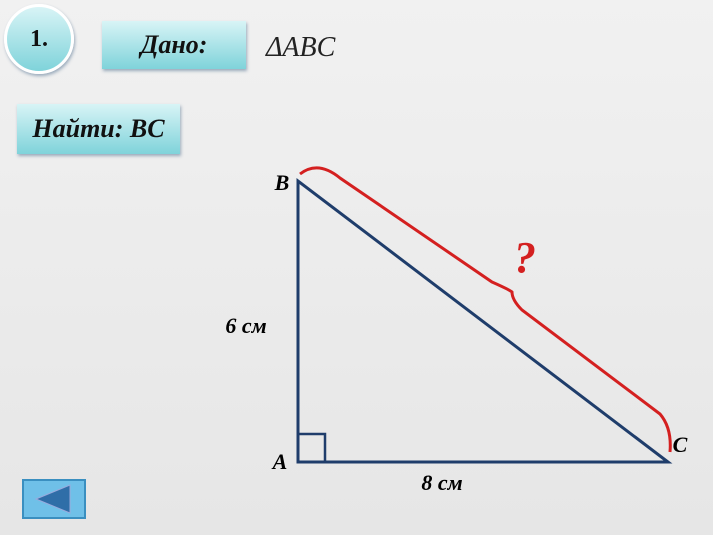 The width and height of the screenshot is (713, 535). Describe the element at coordinates (279, 461) in the screenshot. I see `vertex-label: A` at that location.